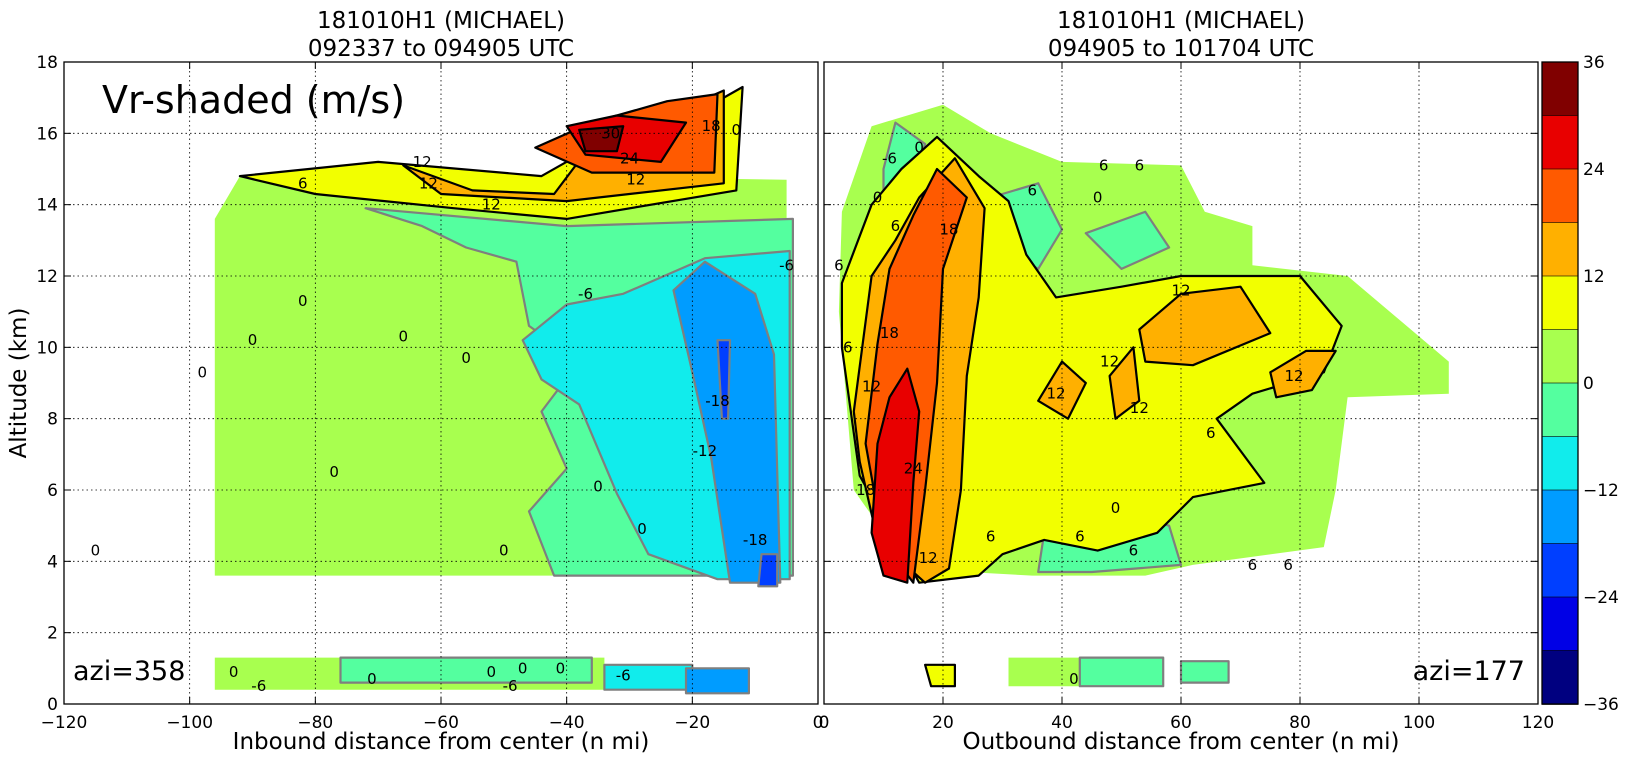  What do you see at coordinates (1588, 384) in the screenshot?
I see `colorbar-tick-label: 0` at bounding box center [1588, 384].